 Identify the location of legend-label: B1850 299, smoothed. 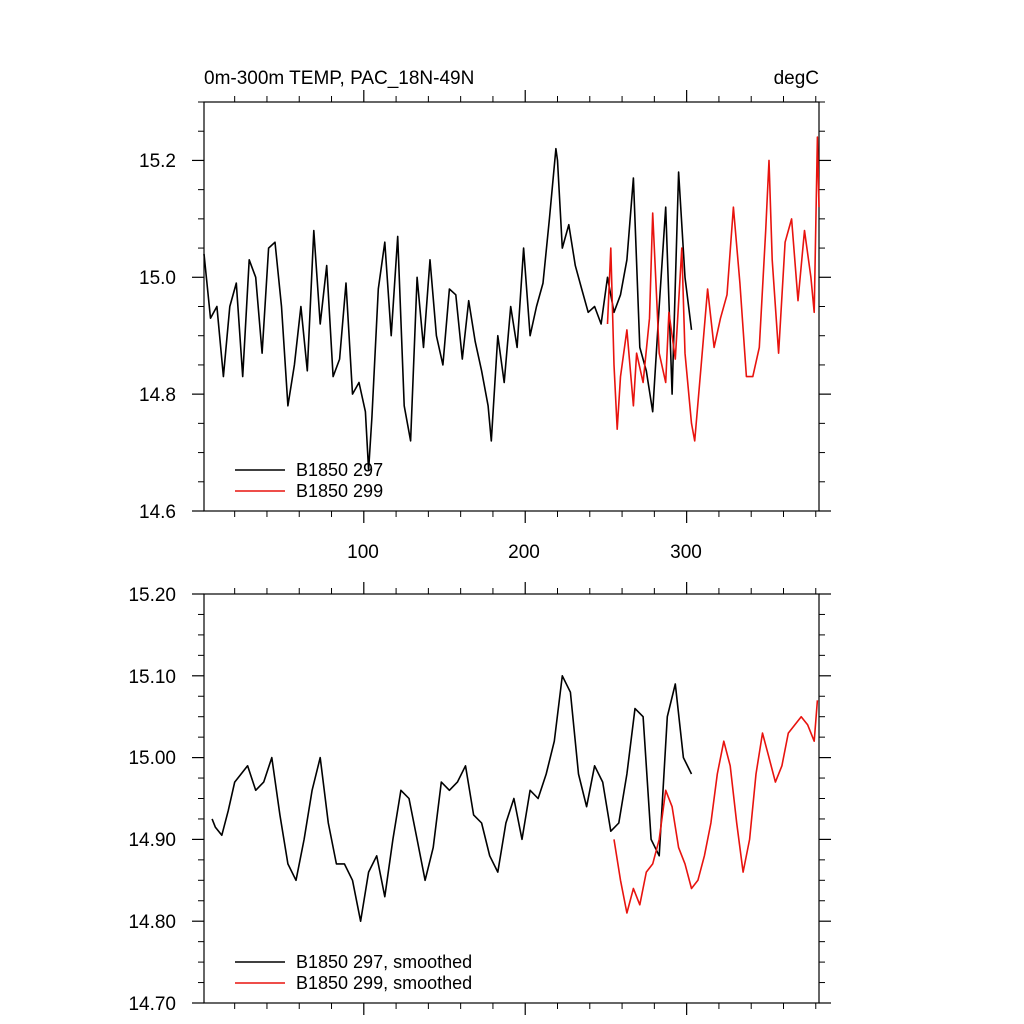
(384, 983).